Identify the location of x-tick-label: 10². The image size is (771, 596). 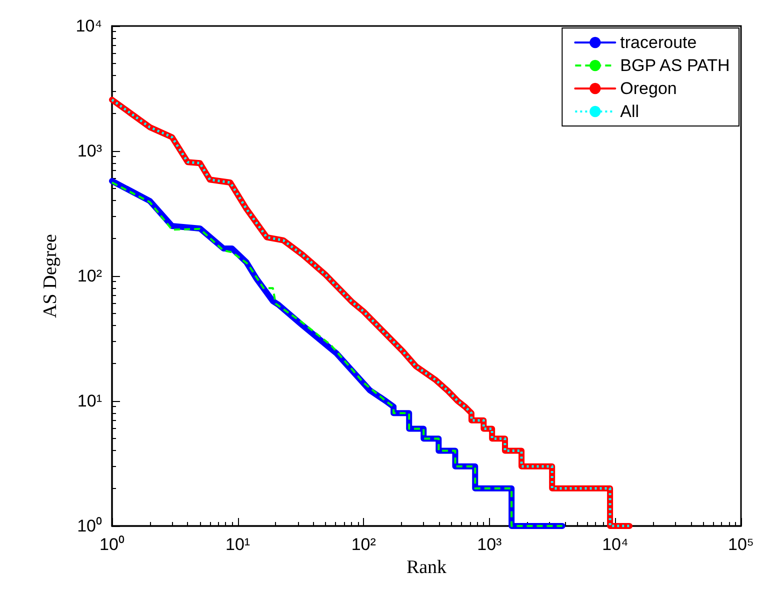
(363, 544).